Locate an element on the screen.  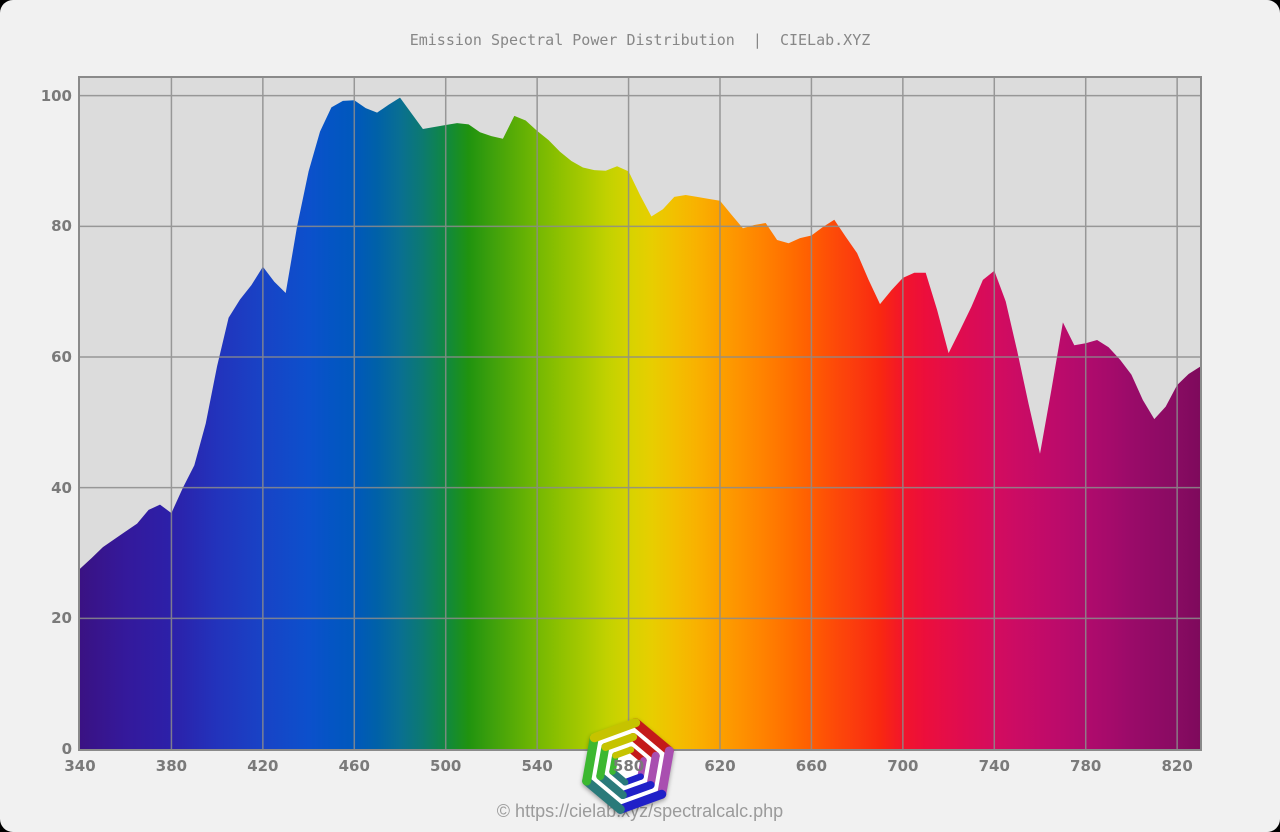
logo-ring1-magenta-segment is located at coordinates (653, 770).